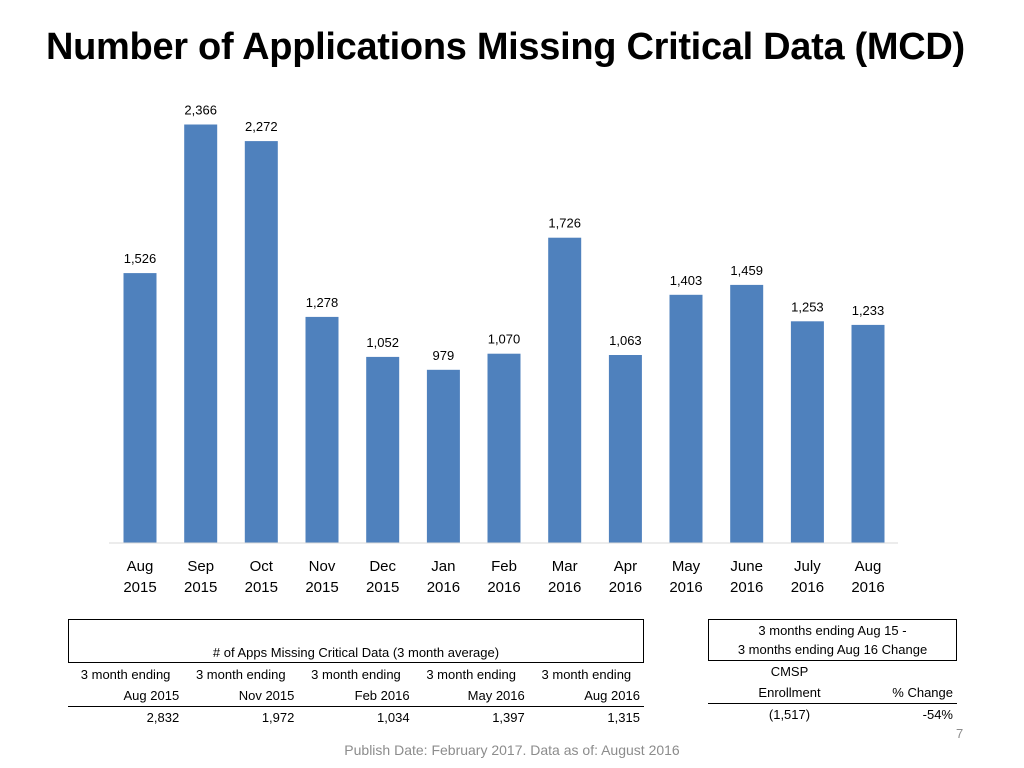  What do you see at coordinates (382, 695) in the screenshot?
I see `left-table-col-line2: Feb 2016` at bounding box center [382, 695].